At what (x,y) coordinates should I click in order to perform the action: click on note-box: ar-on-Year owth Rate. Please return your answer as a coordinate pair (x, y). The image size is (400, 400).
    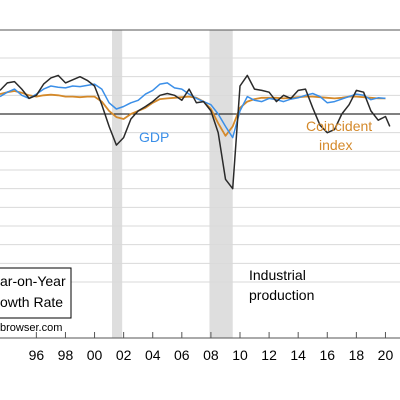
    Looking at the image, I should click on (36, 293).